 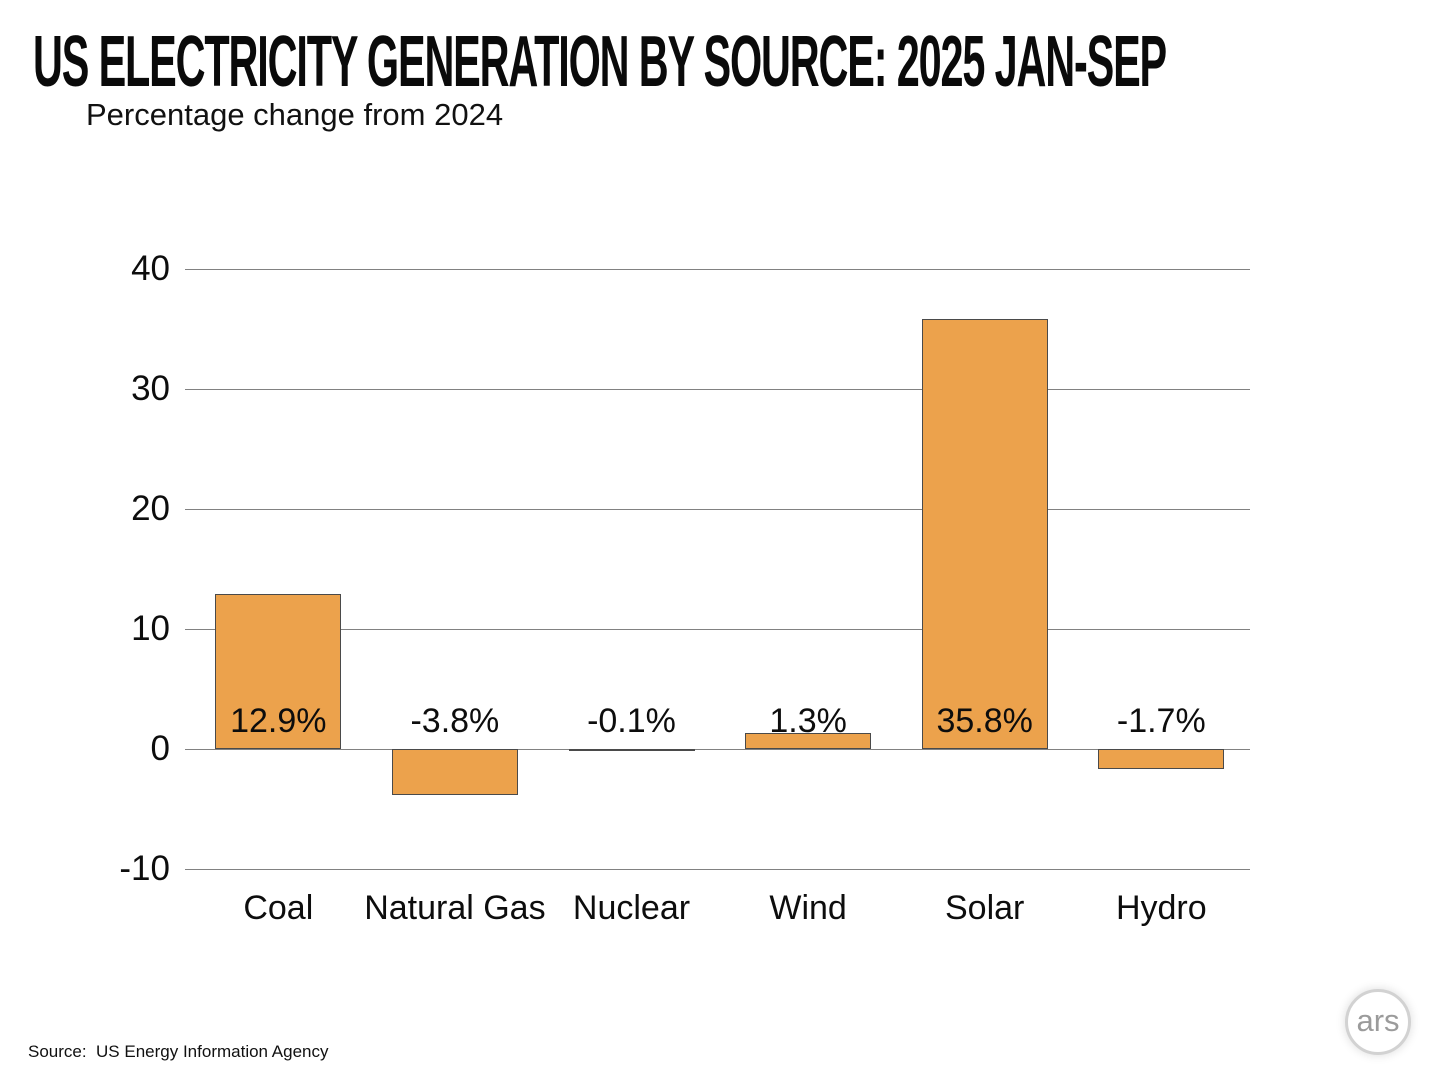 I want to click on ars-technica-logo: ars, so click(x=1378, y=1022).